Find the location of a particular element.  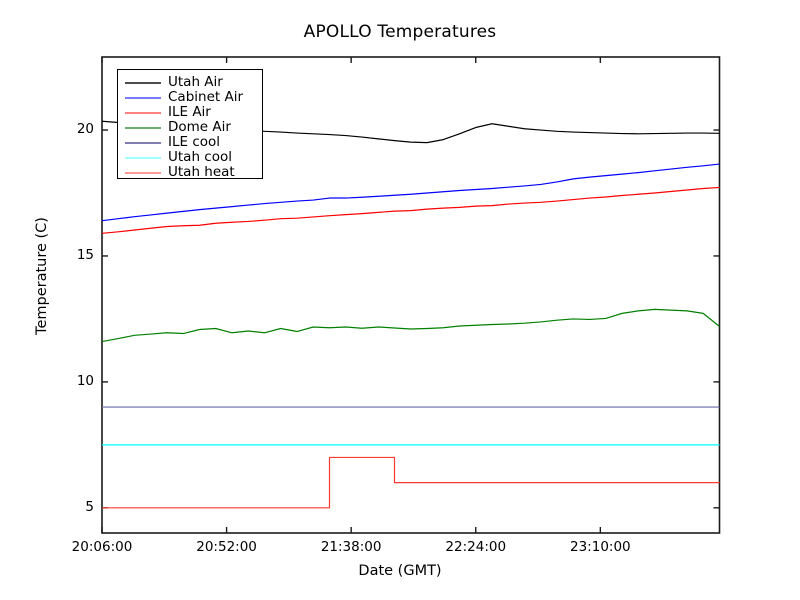

legend-item: Utah heat is located at coordinates (191, 172).